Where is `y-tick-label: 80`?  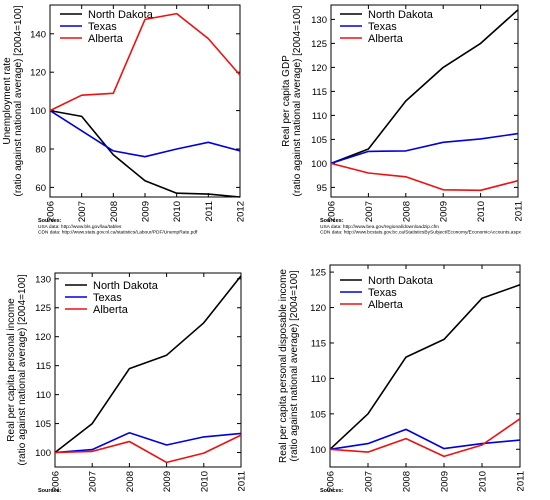 y-tick-label: 80 is located at coordinates (40, 150).